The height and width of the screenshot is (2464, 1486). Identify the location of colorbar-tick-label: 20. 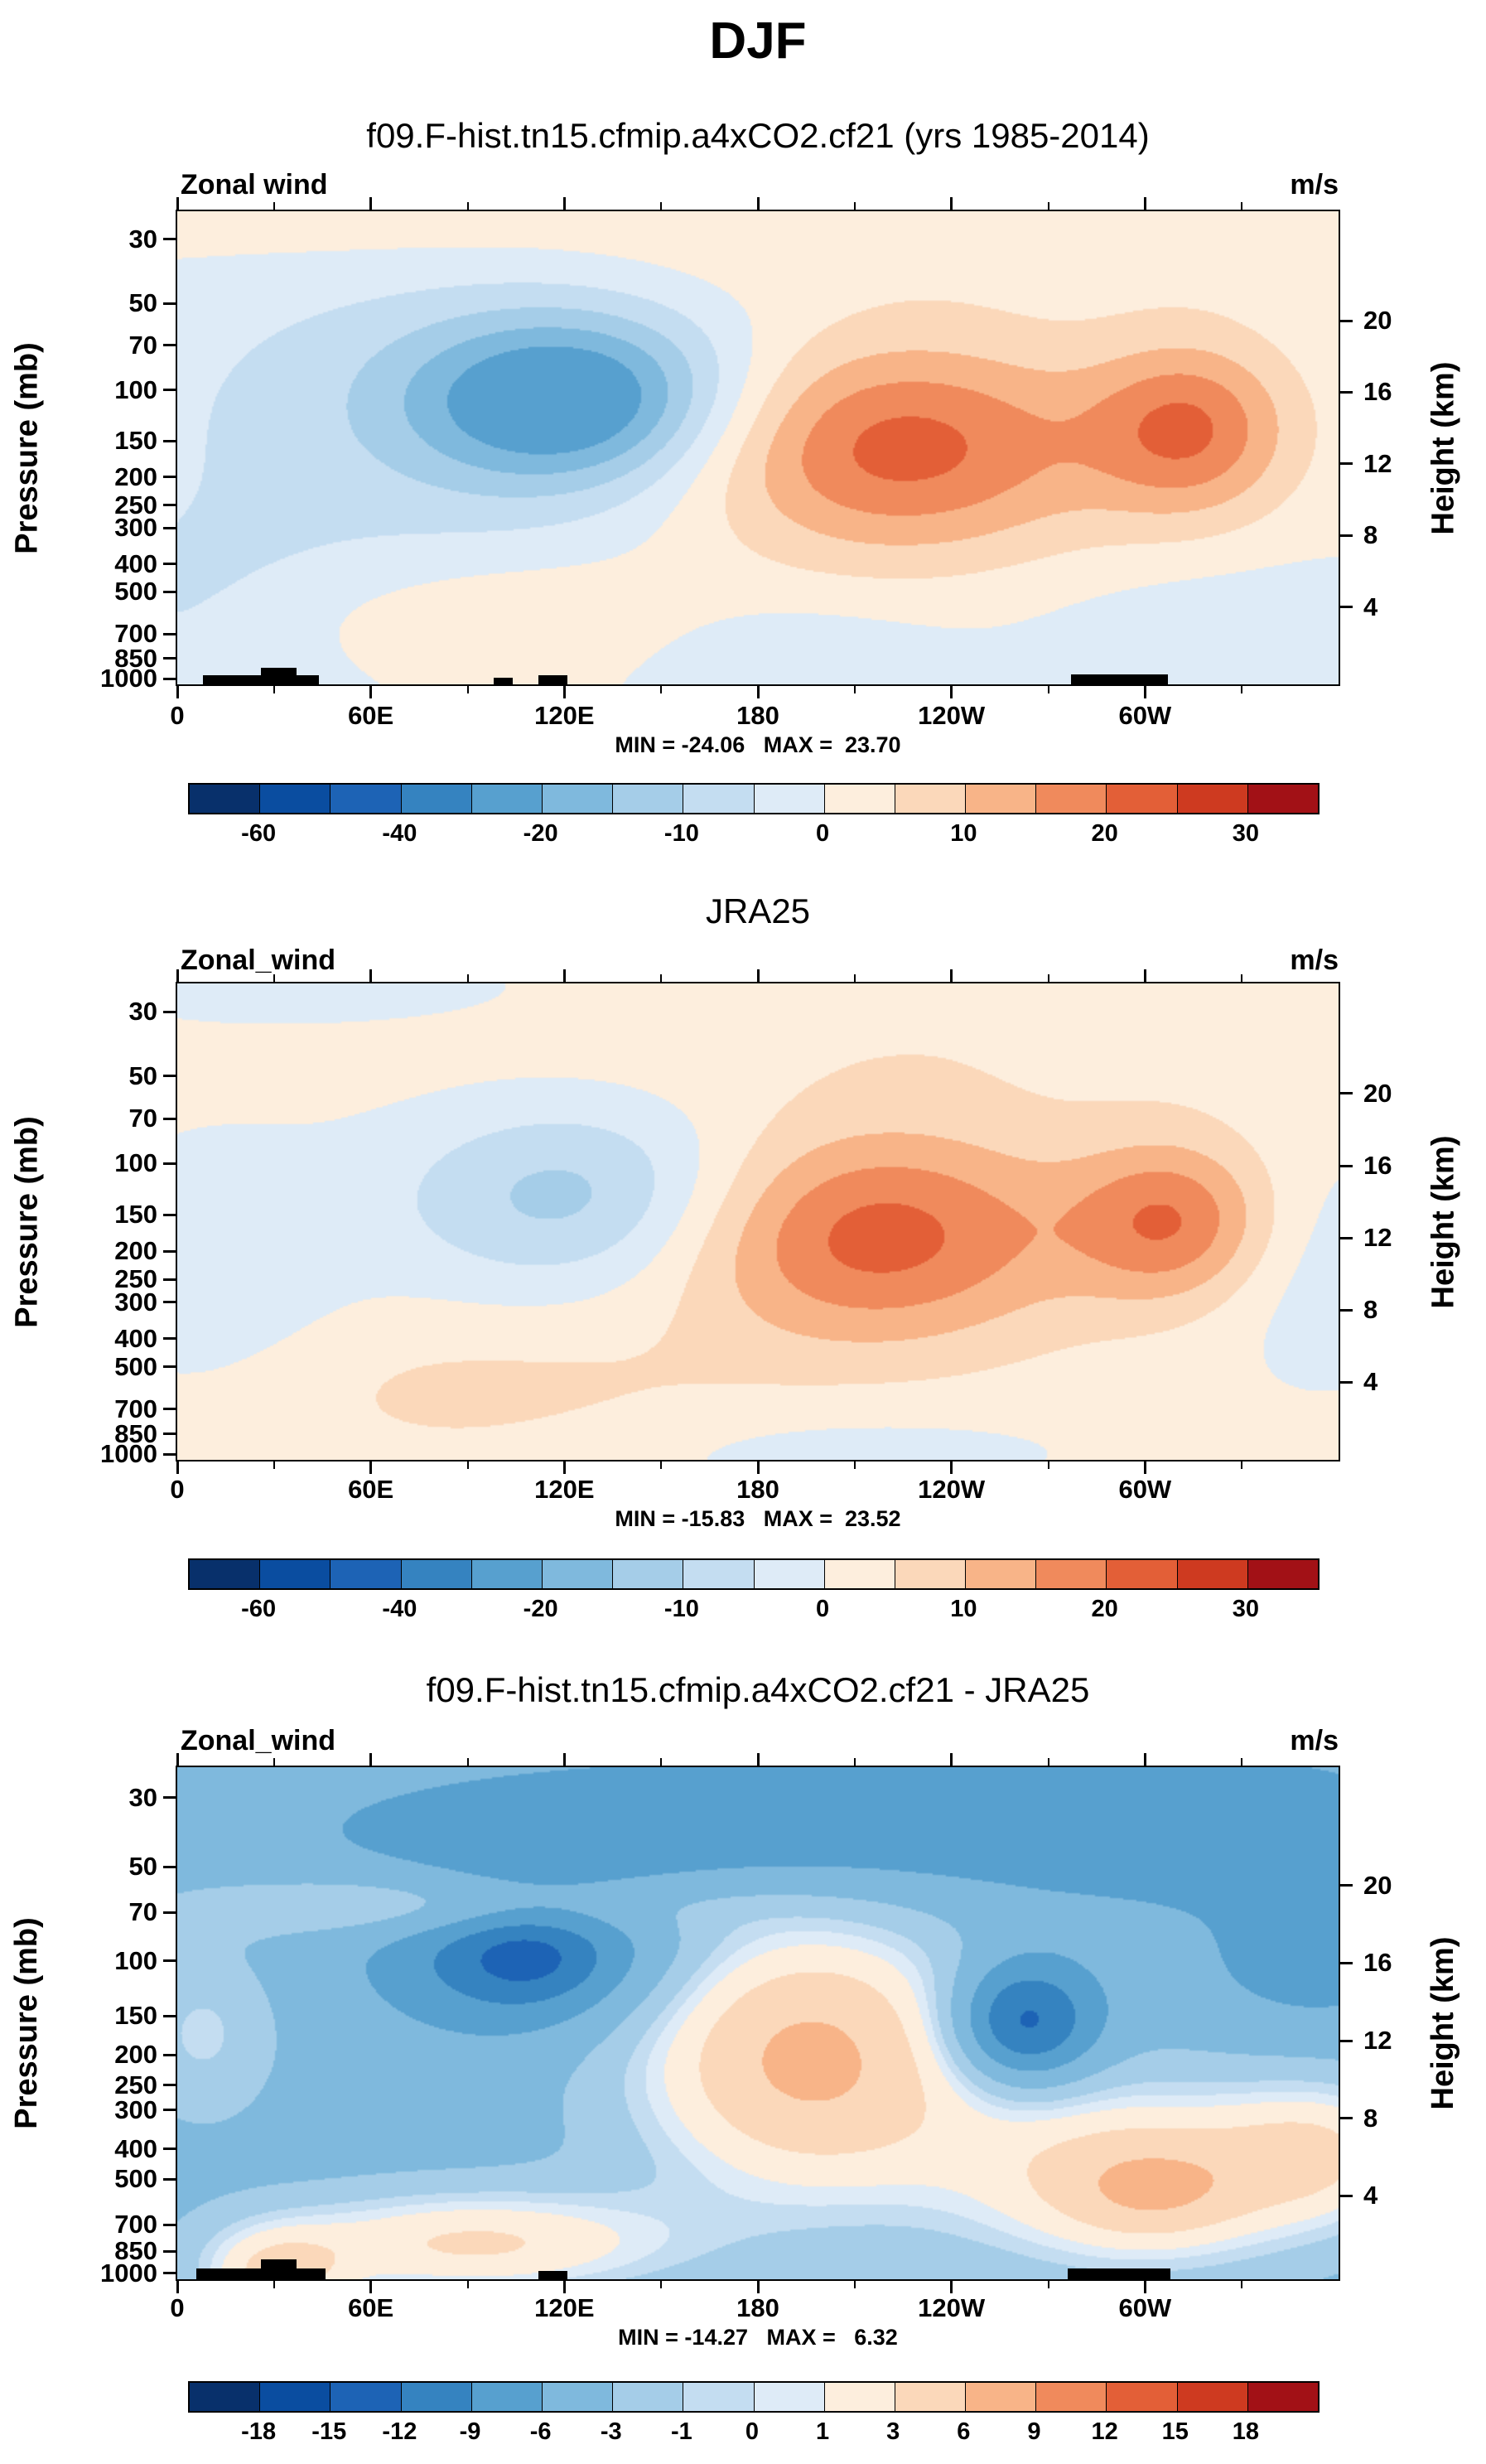
(1104, 1609).